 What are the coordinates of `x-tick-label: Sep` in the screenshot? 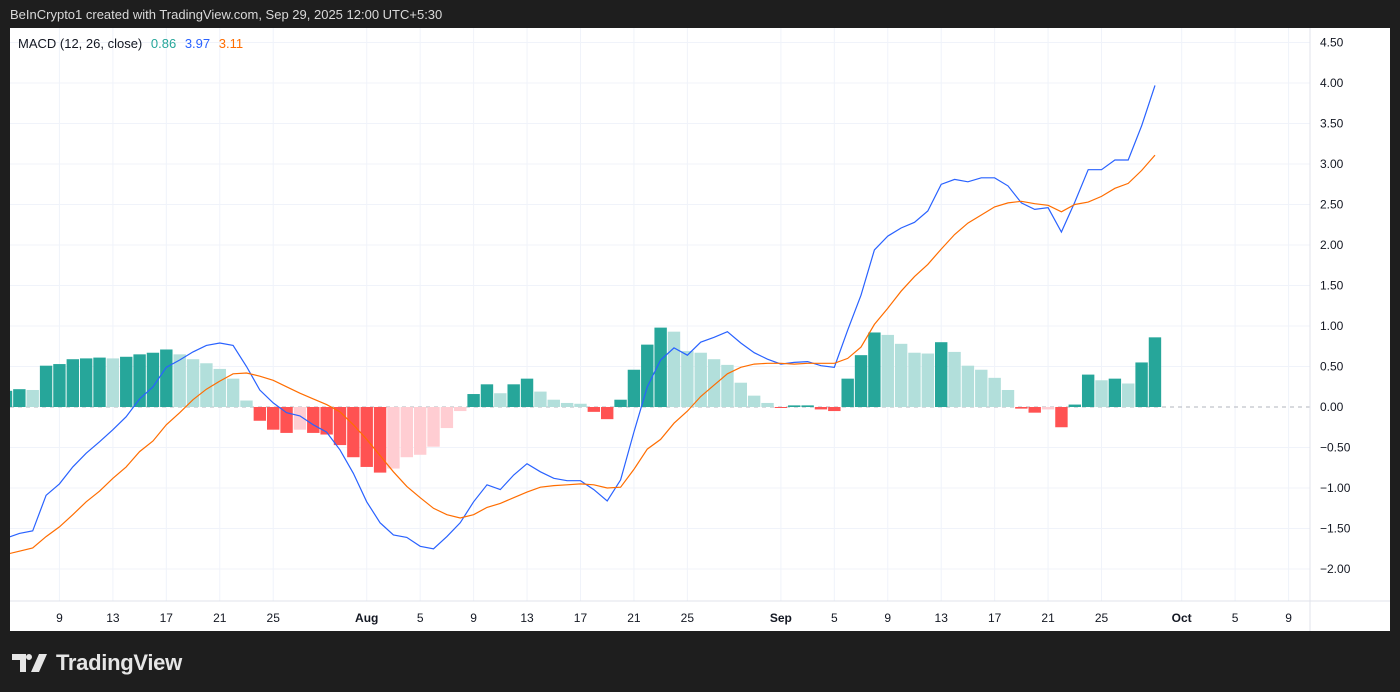 It's located at (781, 618).